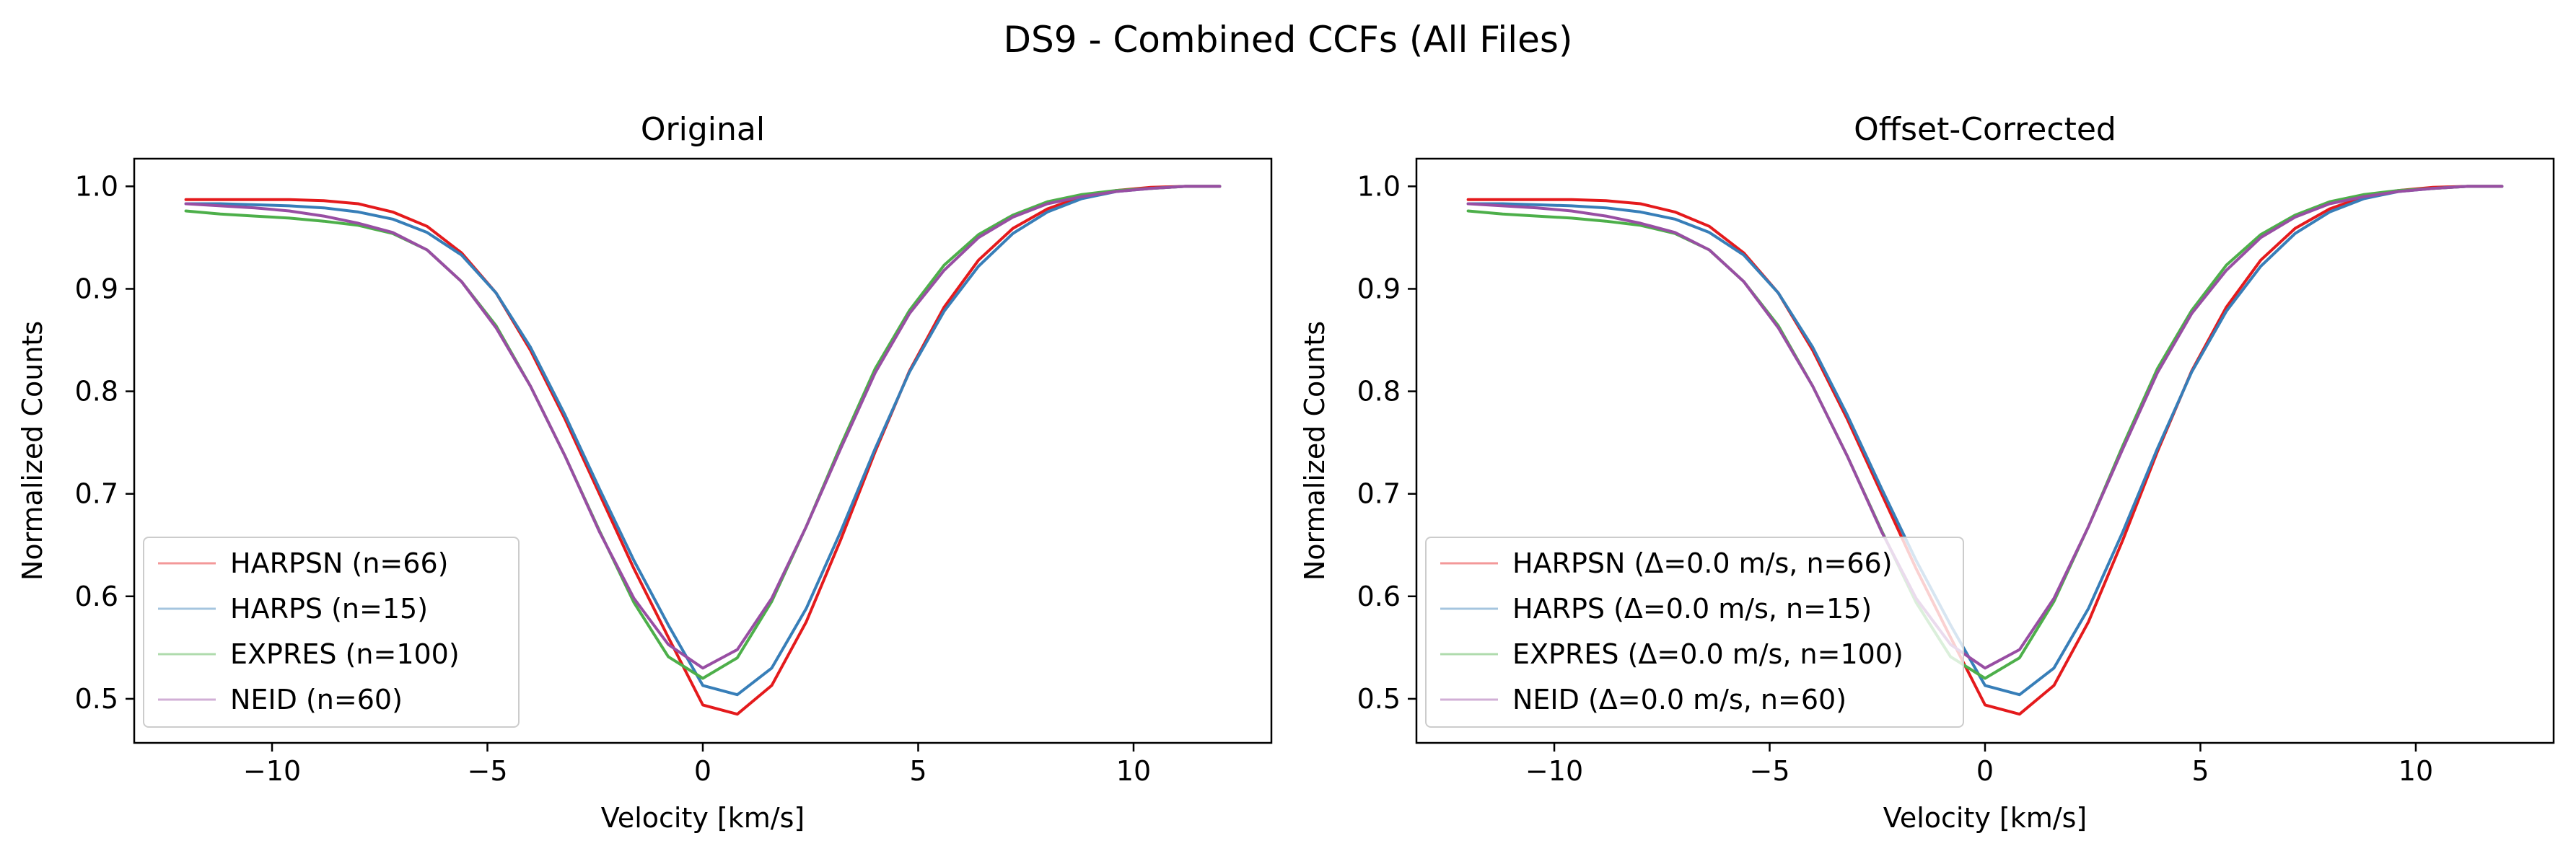 Image resolution: width=2576 pixels, height=859 pixels. Describe the element at coordinates (316, 699) in the screenshot. I see `legend-label: NEID (n=60)` at that location.